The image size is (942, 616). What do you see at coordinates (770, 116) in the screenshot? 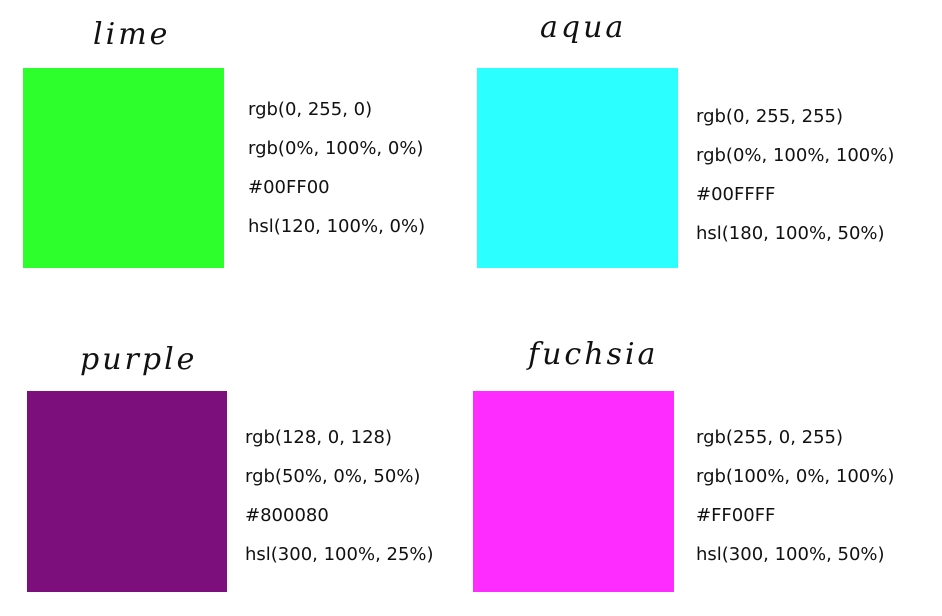
I see `rgb-value: rgb(0, 255, 255)` at bounding box center [770, 116].